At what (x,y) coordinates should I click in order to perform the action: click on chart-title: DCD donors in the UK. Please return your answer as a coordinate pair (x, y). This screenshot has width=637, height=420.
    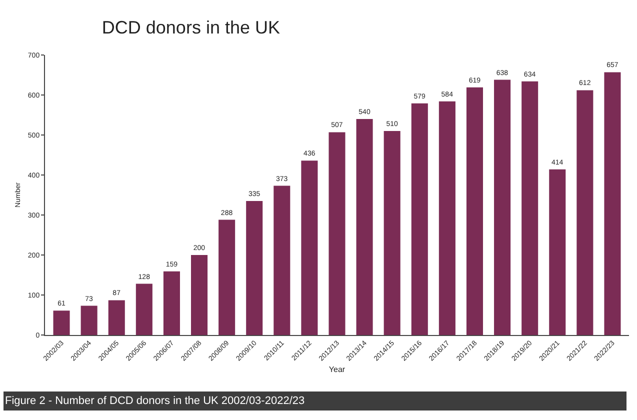
    Looking at the image, I should click on (191, 28).